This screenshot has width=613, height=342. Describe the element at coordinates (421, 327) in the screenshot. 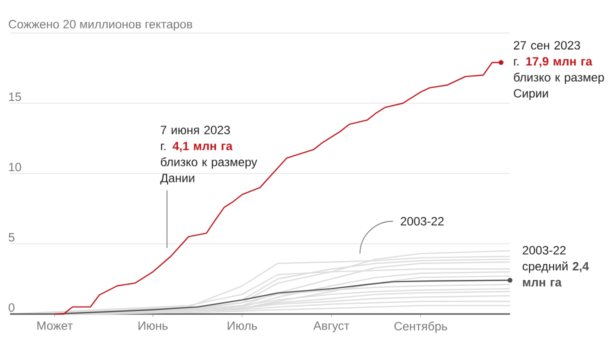

I see `x-tick-label: Сентябрь` at that location.